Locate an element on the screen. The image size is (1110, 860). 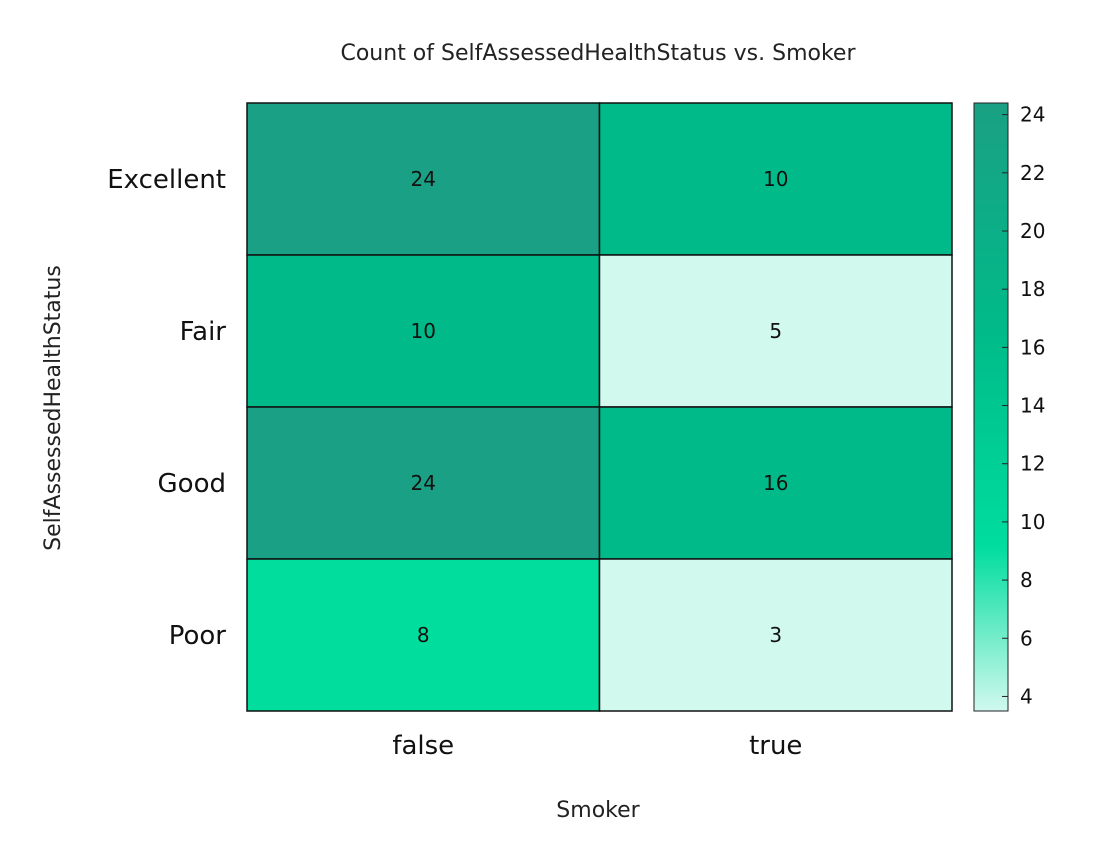
cell-value-label: 5 is located at coordinates (775, 331).